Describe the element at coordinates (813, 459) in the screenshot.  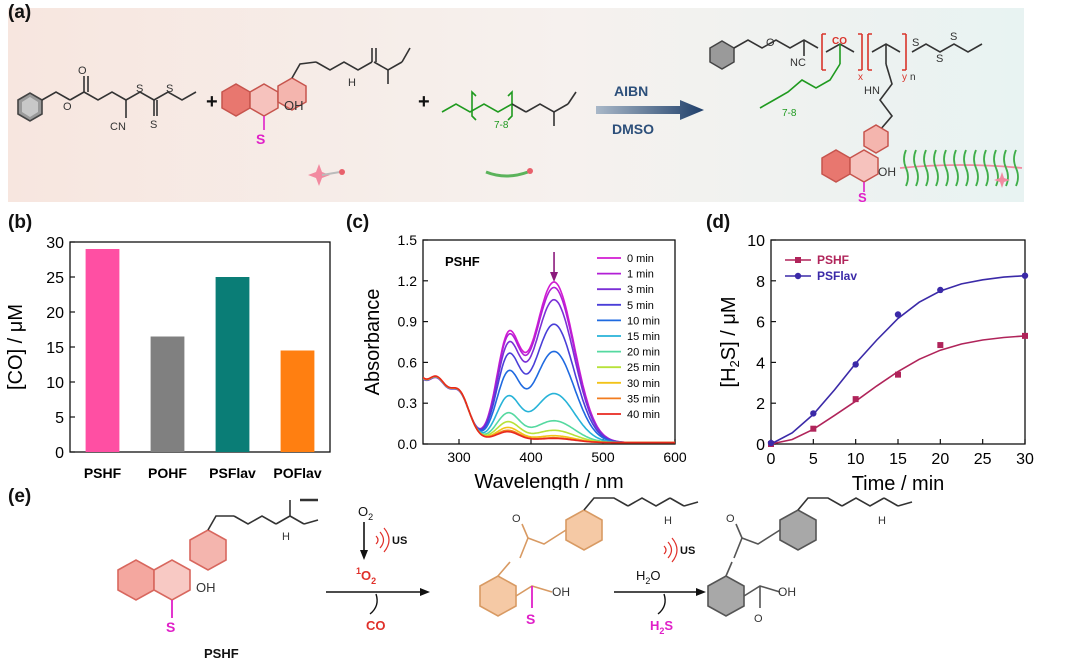
I see `x-tick-label: 5` at that location.